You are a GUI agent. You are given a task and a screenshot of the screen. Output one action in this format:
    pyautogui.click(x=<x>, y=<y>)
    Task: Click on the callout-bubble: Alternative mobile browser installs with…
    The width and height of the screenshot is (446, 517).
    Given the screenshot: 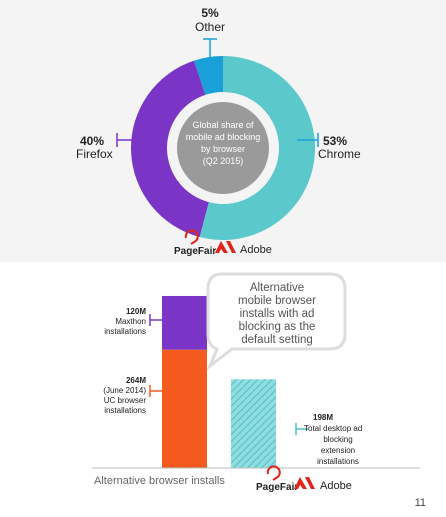 What is the action you would take?
    pyautogui.click(x=276, y=321)
    